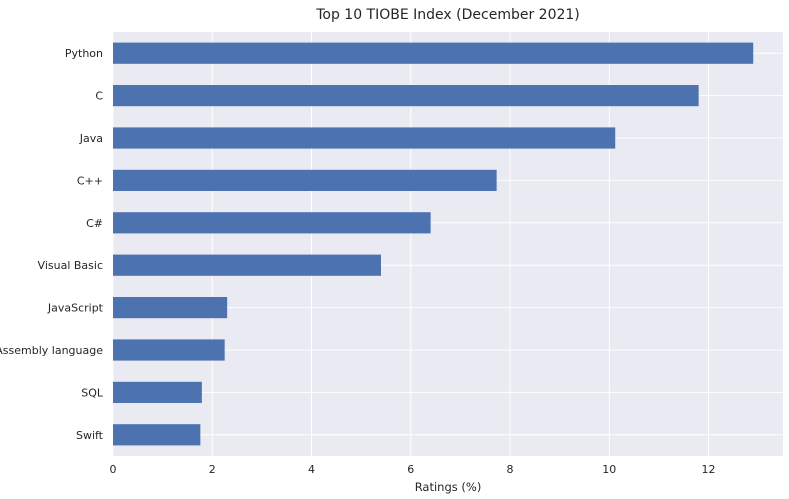 The width and height of the screenshot is (789, 499). What do you see at coordinates (311, 469) in the screenshot?
I see `x-tick-label: 4` at bounding box center [311, 469].